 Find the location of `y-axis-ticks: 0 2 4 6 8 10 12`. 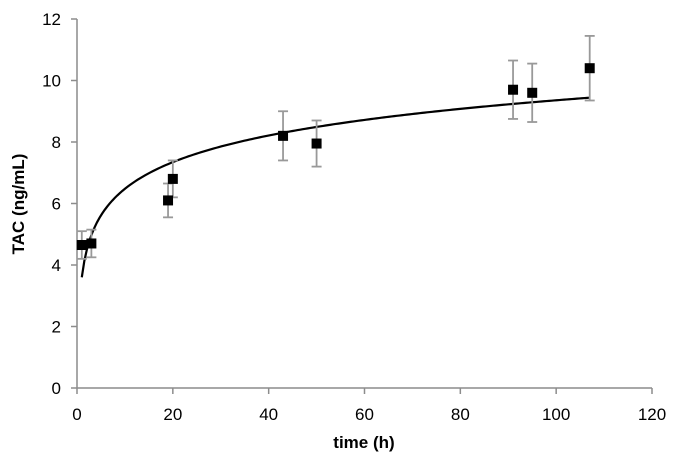

y-axis-ticks: 0 2 4 6 8 10 12 is located at coordinates (59, 204).